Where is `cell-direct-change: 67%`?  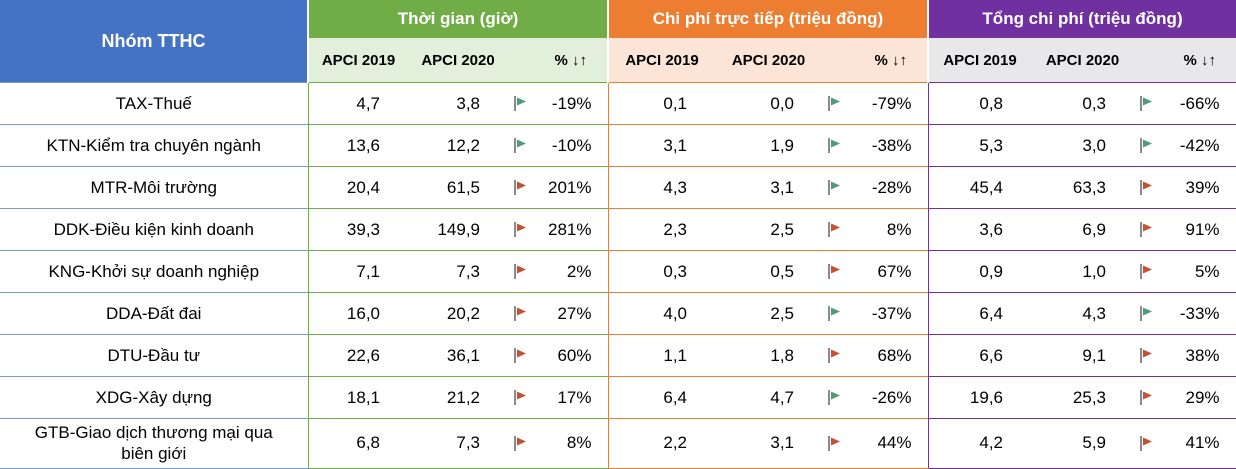 cell-direct-change: 67% is located at coordinates (875, 271).